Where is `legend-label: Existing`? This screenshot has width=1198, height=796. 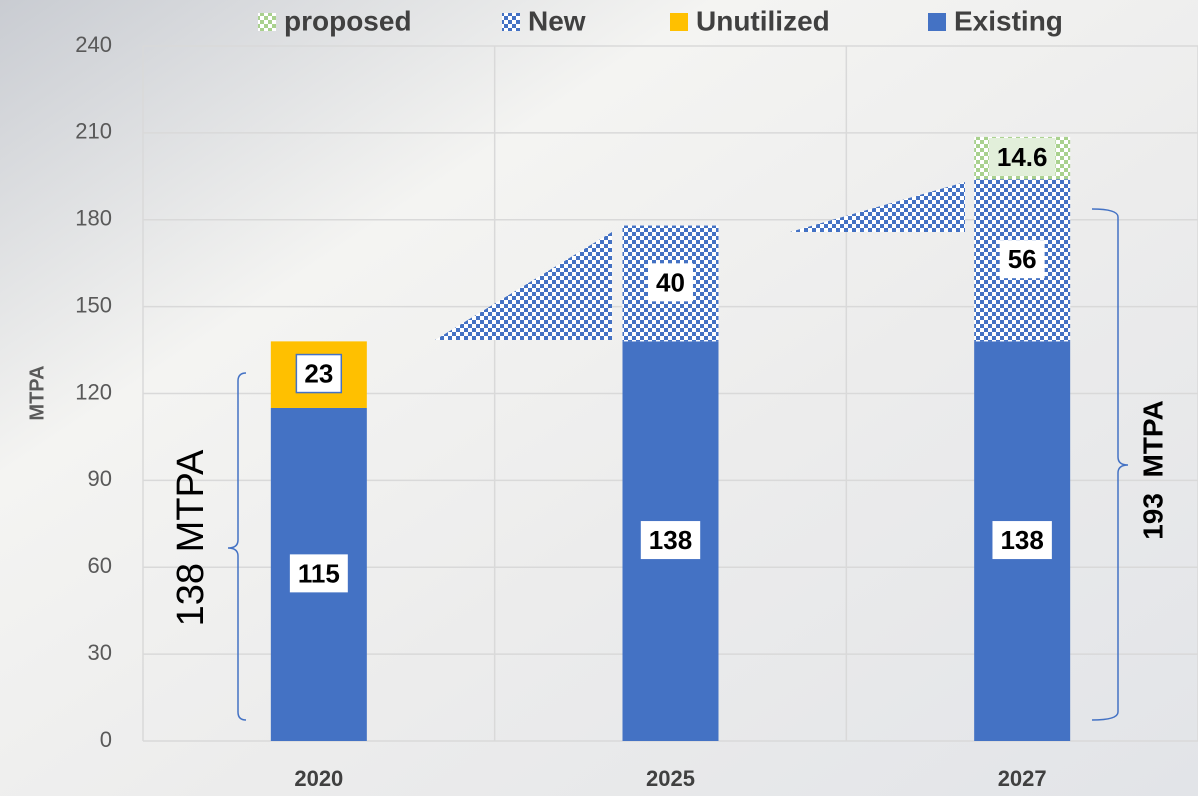
legend-label: Existing is located at coordinates (1008, 20).